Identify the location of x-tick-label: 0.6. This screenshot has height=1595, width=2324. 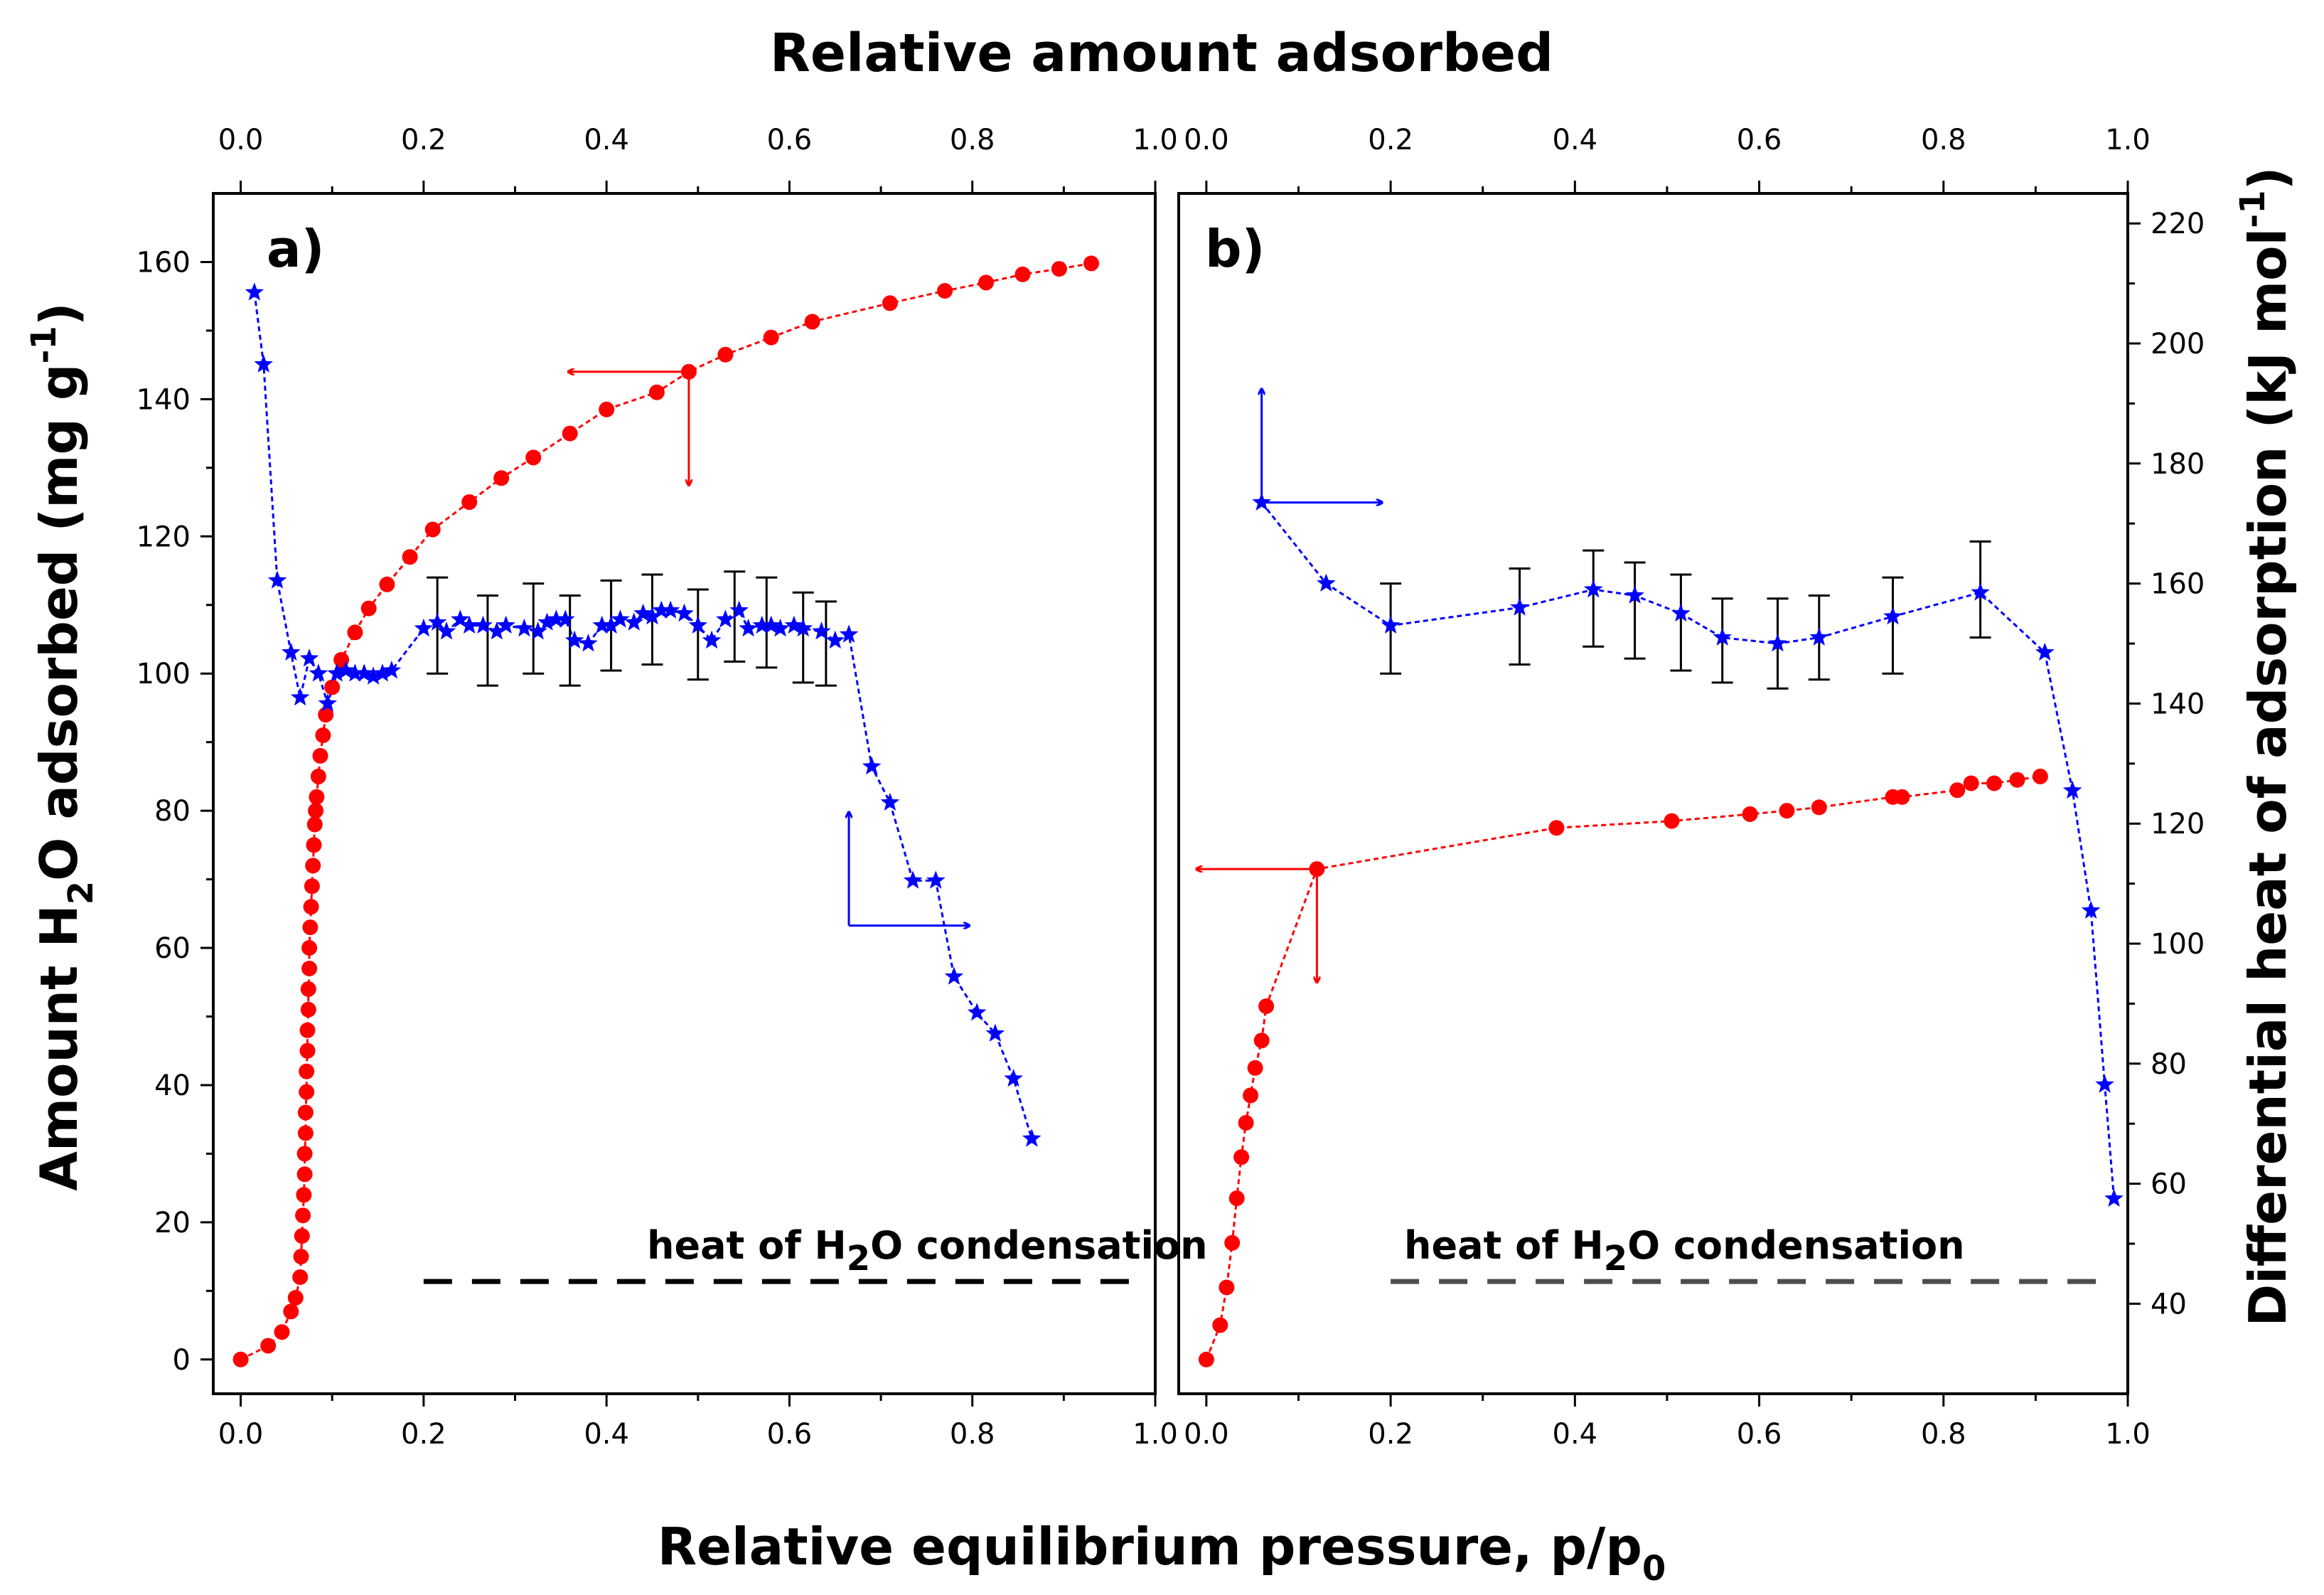
(1760, 1434).